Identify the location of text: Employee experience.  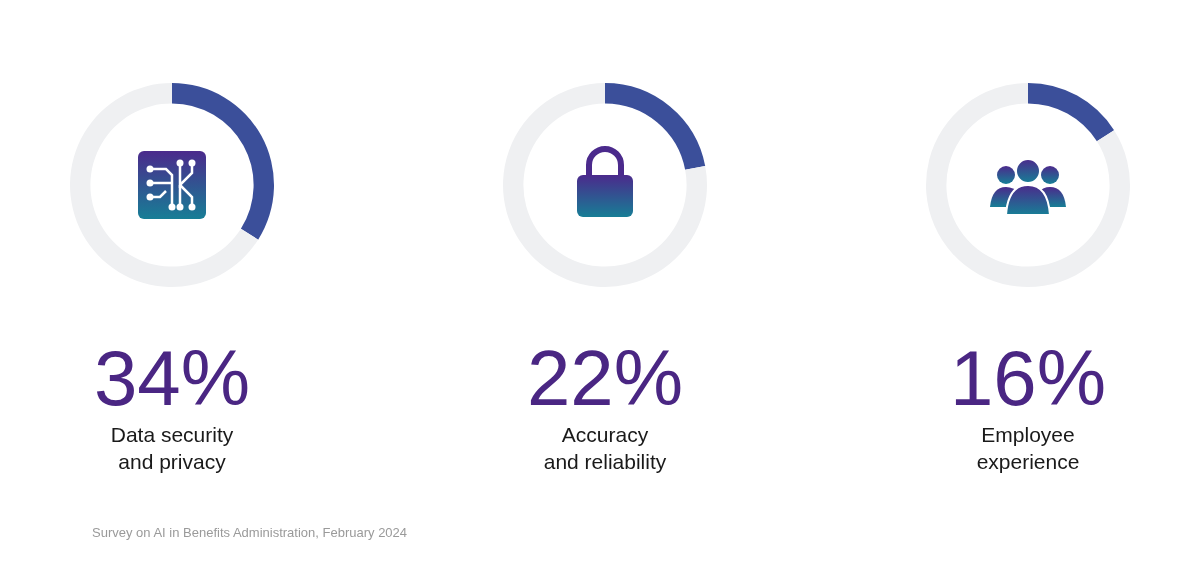
(1028, 448).